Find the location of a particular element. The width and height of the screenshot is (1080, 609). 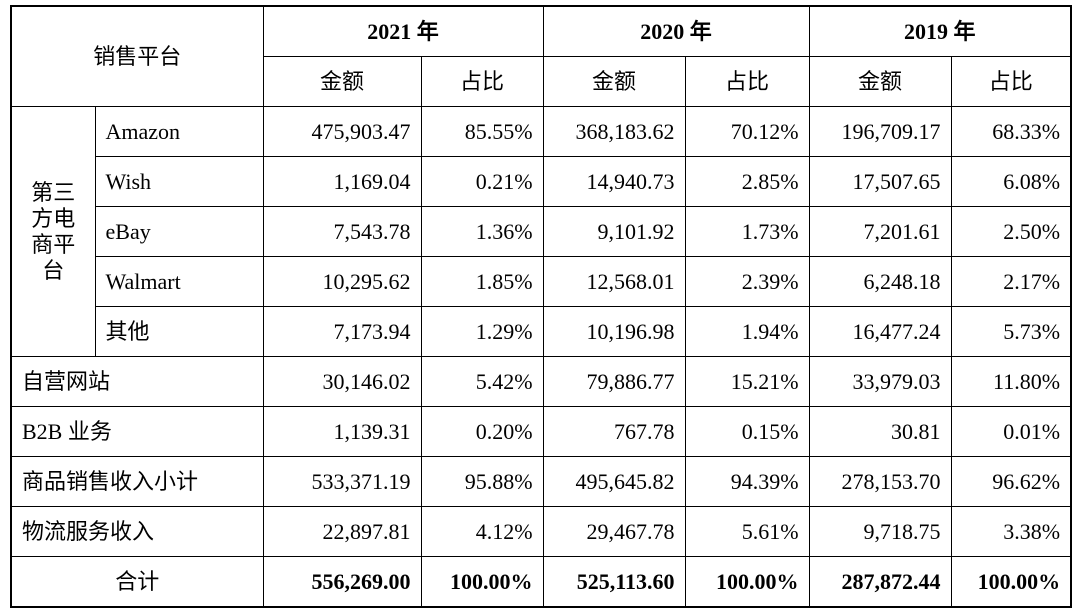

cell-ratio: 96.62% is located at coordinates (1011, 481).